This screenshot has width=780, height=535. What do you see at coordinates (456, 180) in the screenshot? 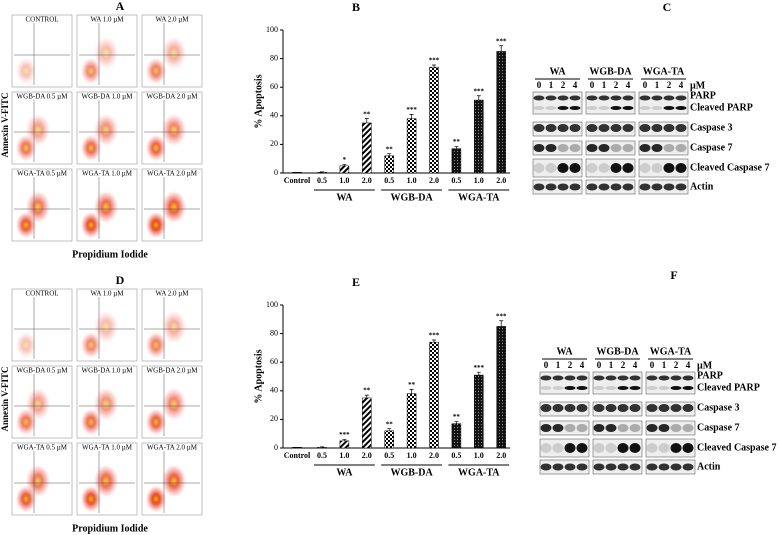
I see `x-tick-label: 0.5` at bounding box center [456, 180].